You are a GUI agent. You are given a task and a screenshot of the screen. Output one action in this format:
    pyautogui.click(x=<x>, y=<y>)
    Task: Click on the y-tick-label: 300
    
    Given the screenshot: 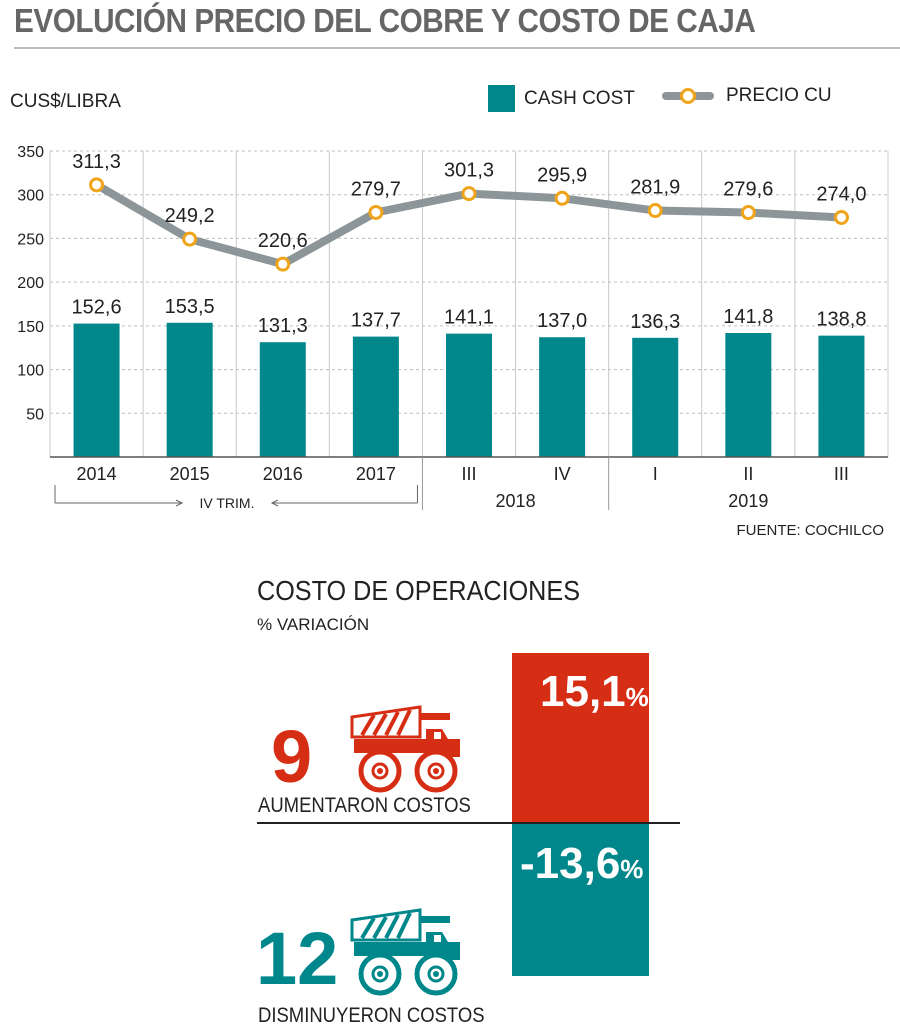 What is the action you would take?
    pyautogui.click(x=30, y=196)
    